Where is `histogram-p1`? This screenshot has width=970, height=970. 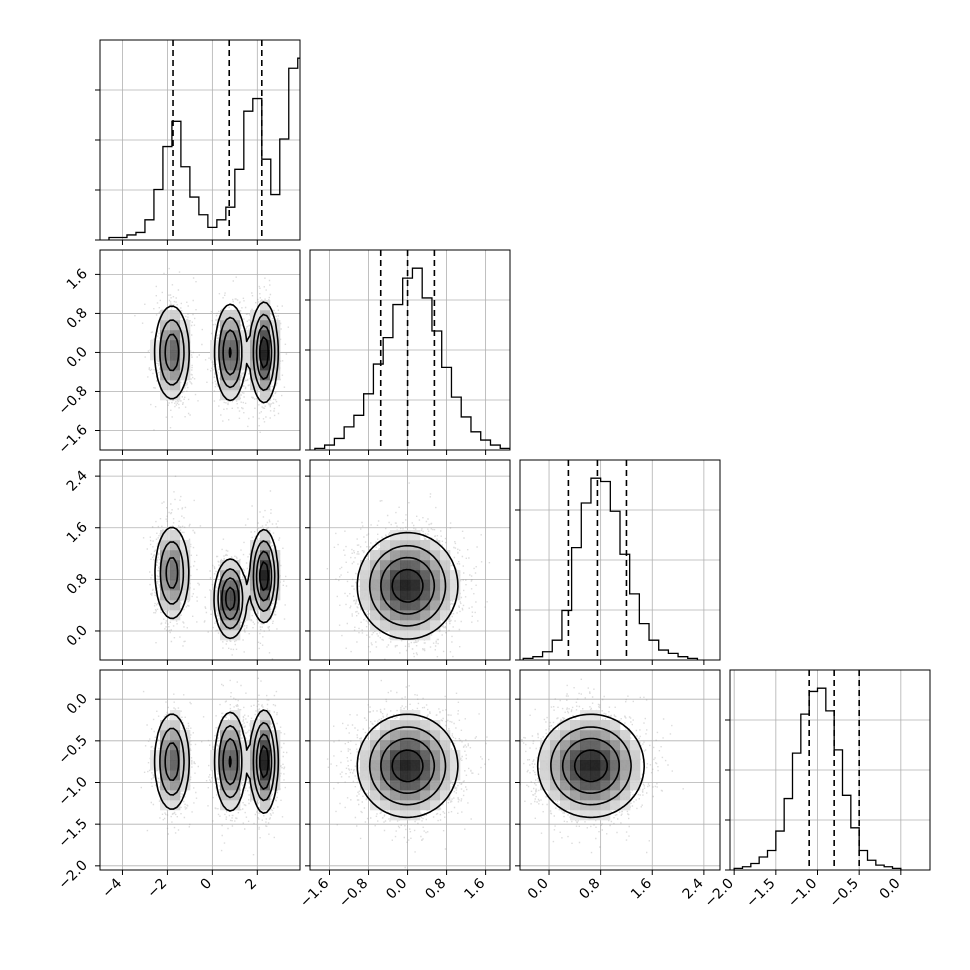
histogram-p1 is located at coordinates (410, 350).